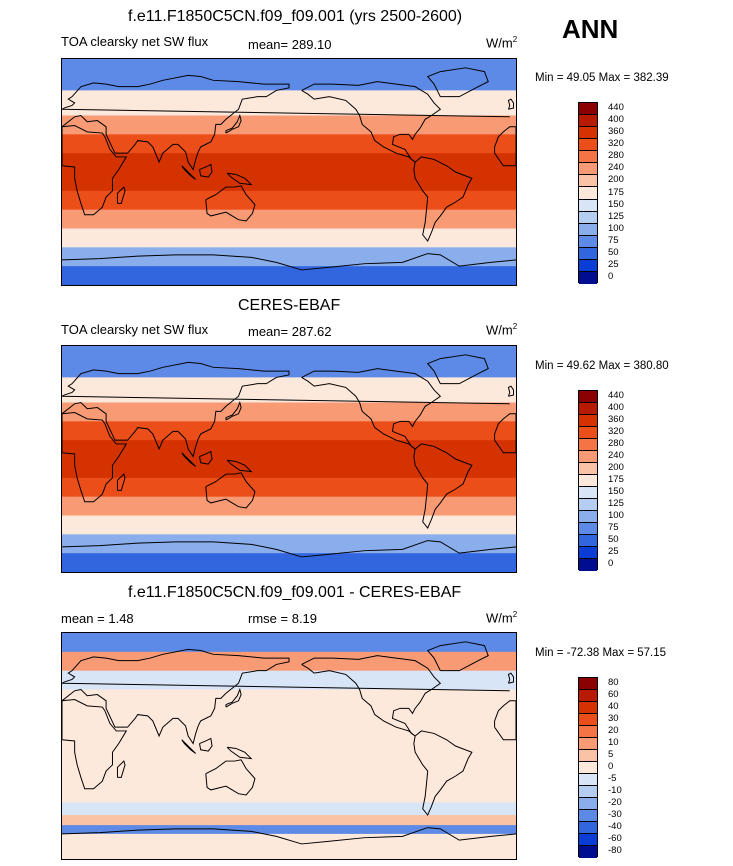 The width and height of the screenshot is (733, 866). Describe the element at coordinates (613, 551) in the screenshot. I see `colorbar-tick-label: 25` at that location.